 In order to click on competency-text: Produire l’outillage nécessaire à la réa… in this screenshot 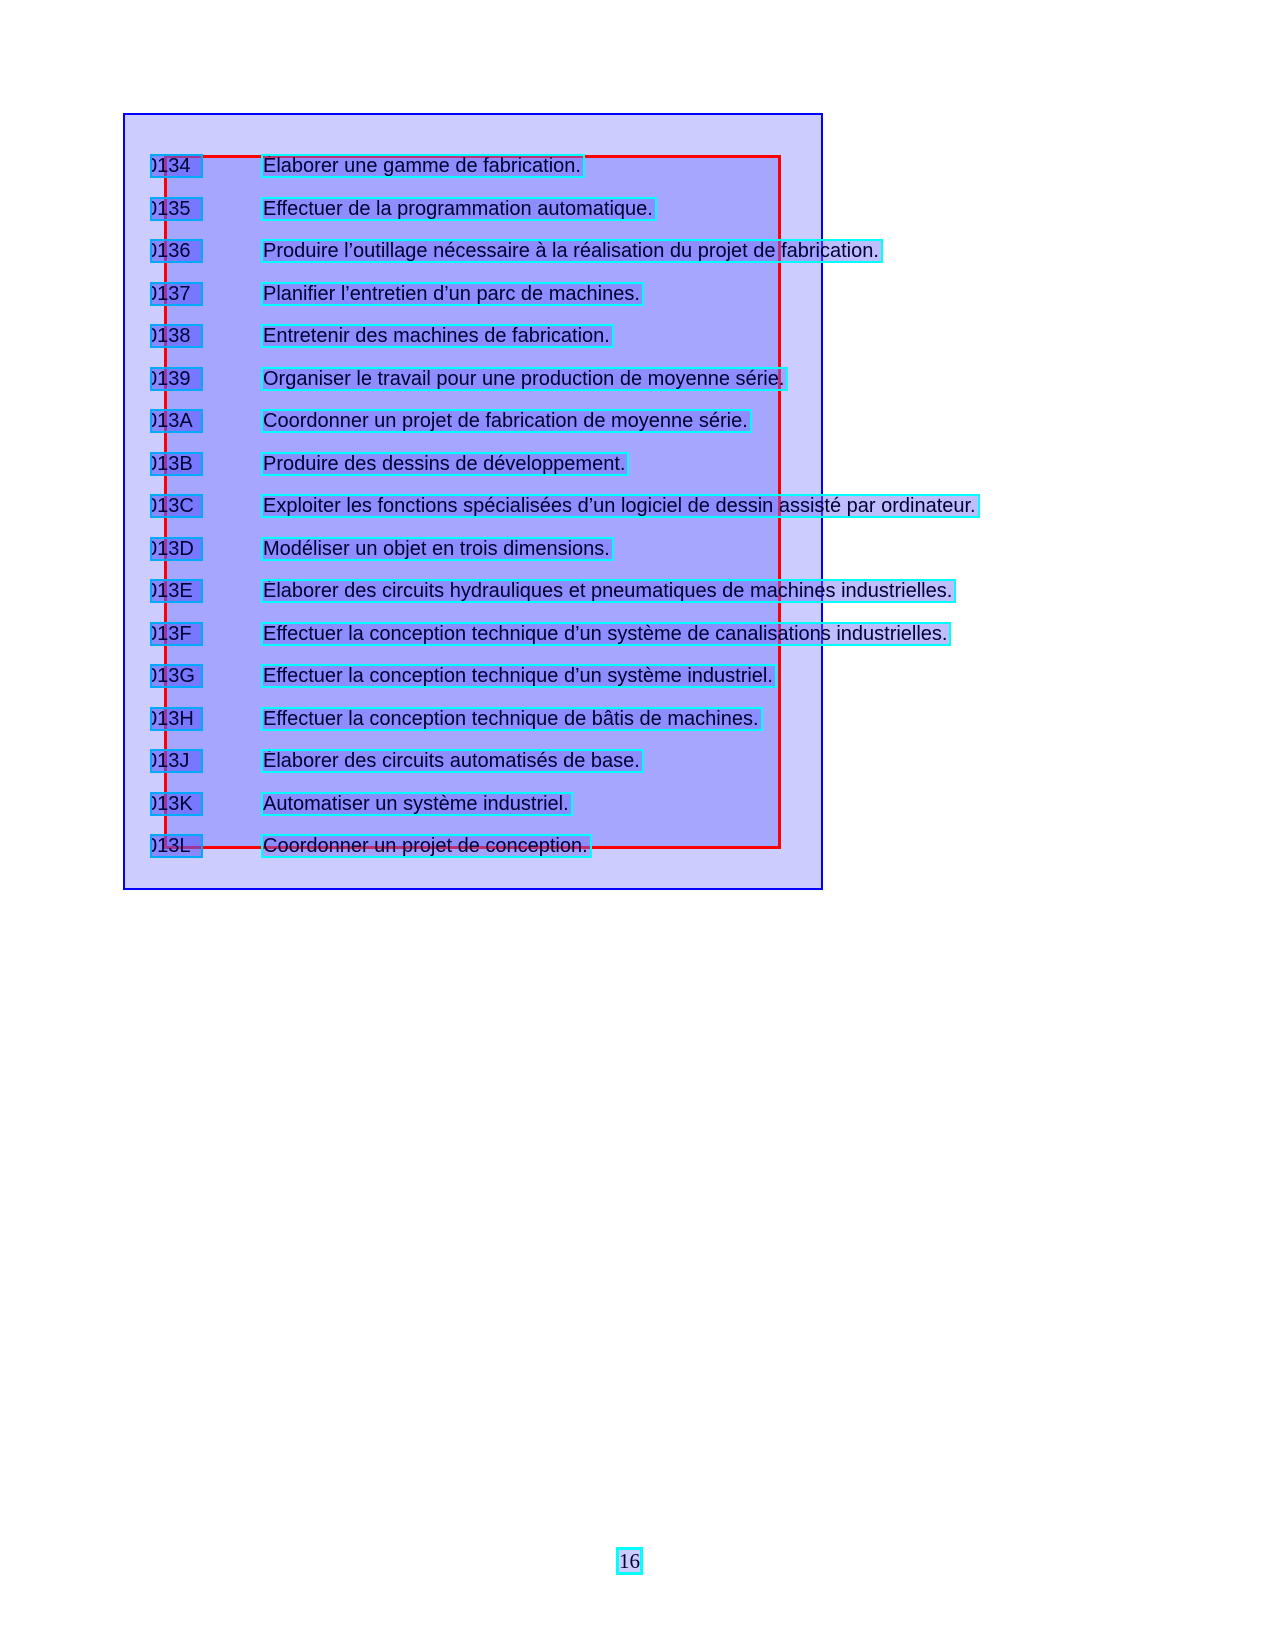, I will do `click(572, 251)`.